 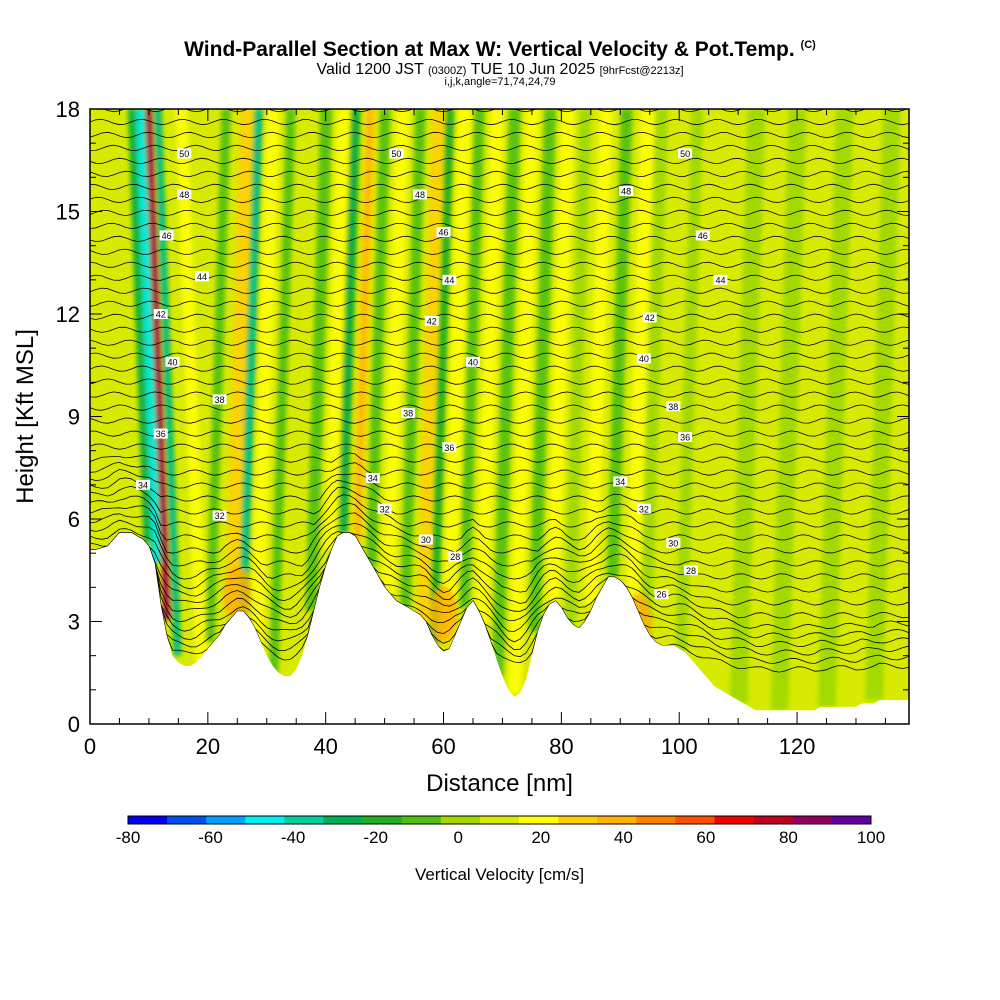 I want to click on y-tick-label: 15, so click(x=68, y=212).